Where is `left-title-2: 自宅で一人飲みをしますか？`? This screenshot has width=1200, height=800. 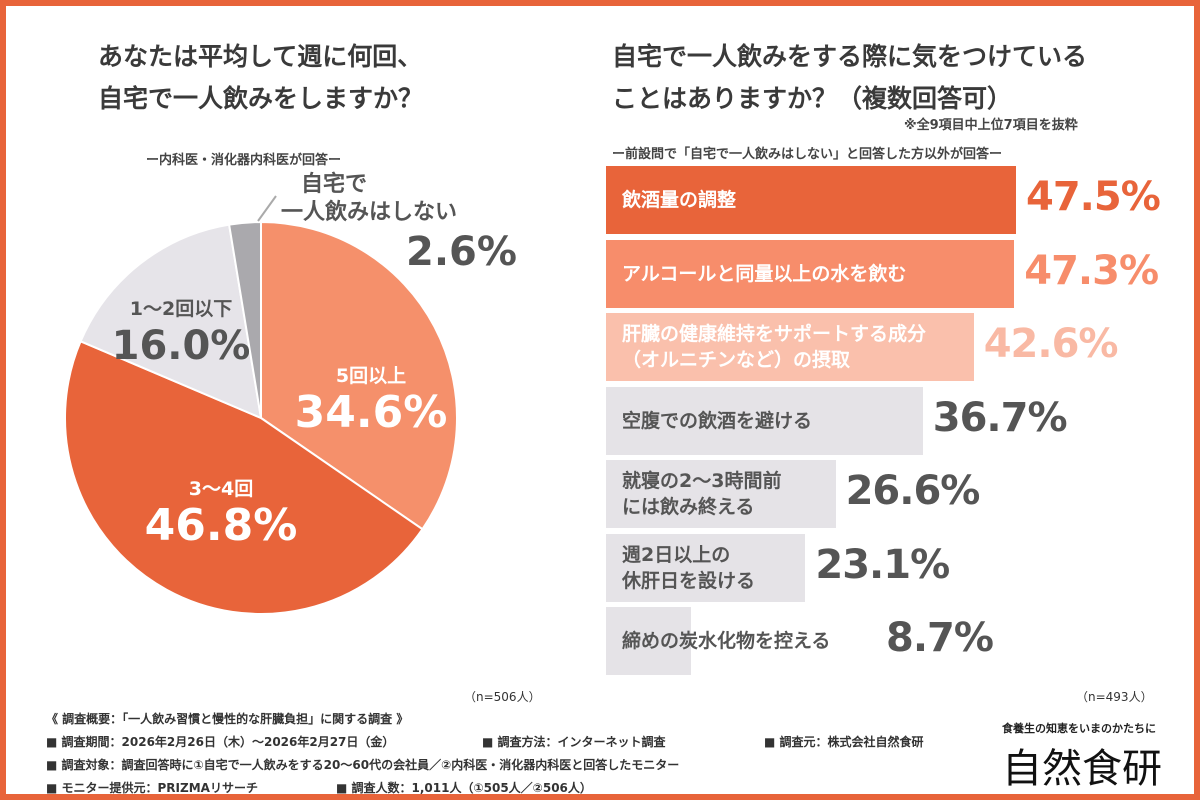
left-title-2: 自宅で一人飲みをしますか？ is located at coordinates (261, 98).